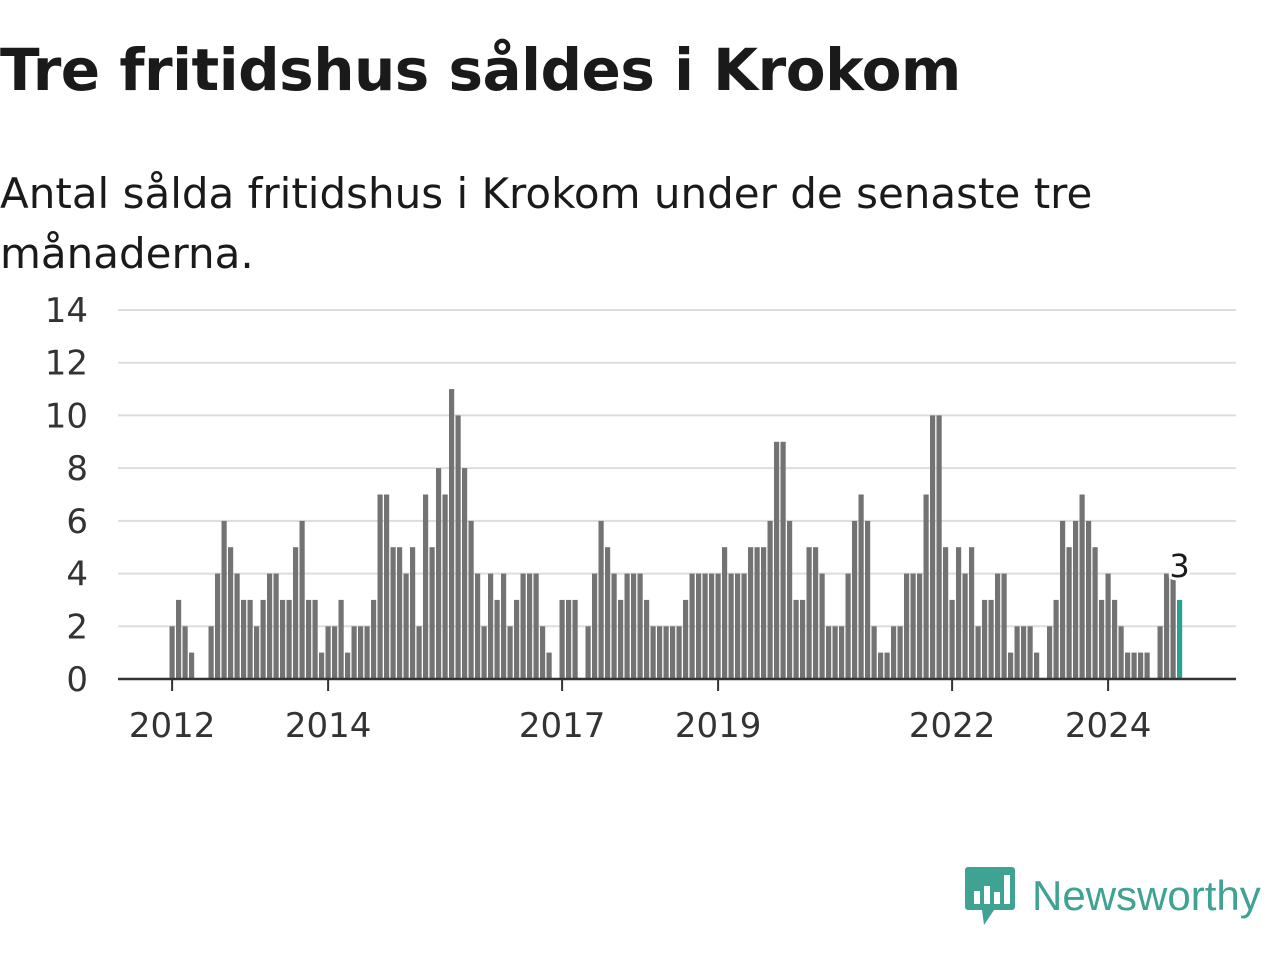  I want to click on y-tick-label: 4, so click(77, 575).